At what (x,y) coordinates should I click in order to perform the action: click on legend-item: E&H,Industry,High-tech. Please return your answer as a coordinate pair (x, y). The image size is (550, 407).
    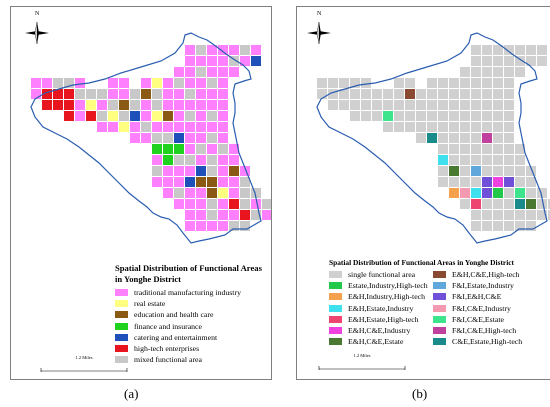
    Looking at the image, I should click on (379, 296).